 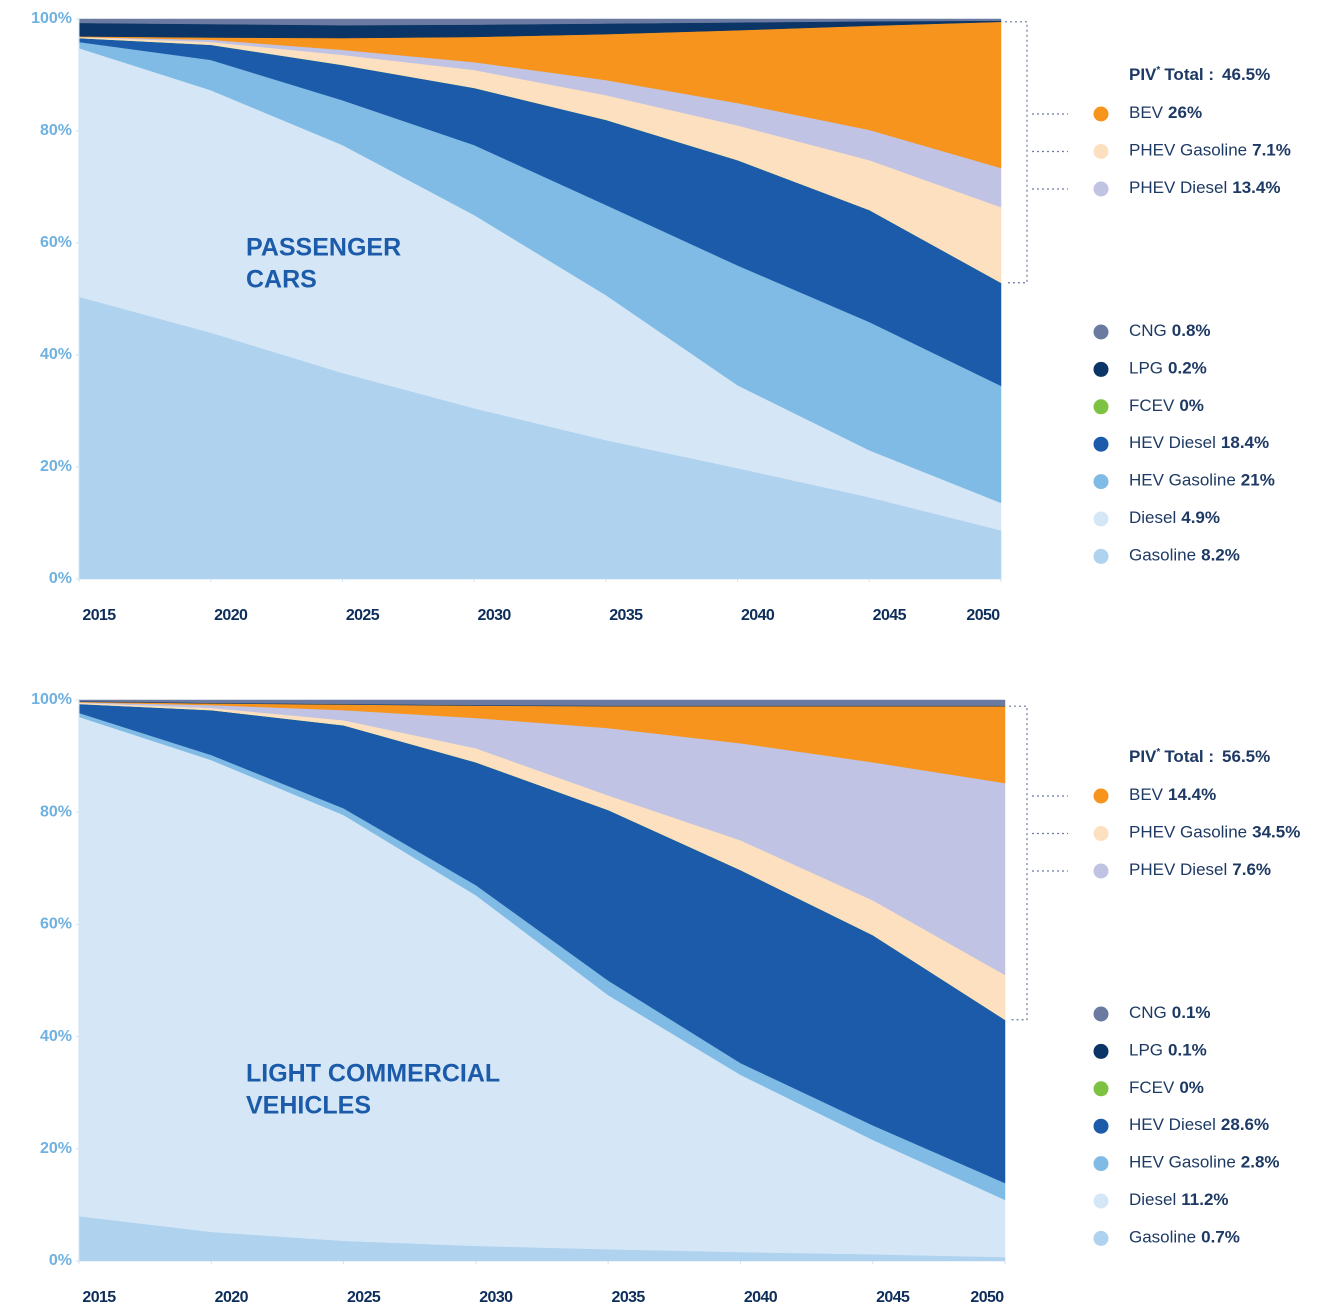 What do you see at coordinates (1251, 869) in the screenshot?
I see `legend-value: 7.6%` at bounding box center [1251, 869].